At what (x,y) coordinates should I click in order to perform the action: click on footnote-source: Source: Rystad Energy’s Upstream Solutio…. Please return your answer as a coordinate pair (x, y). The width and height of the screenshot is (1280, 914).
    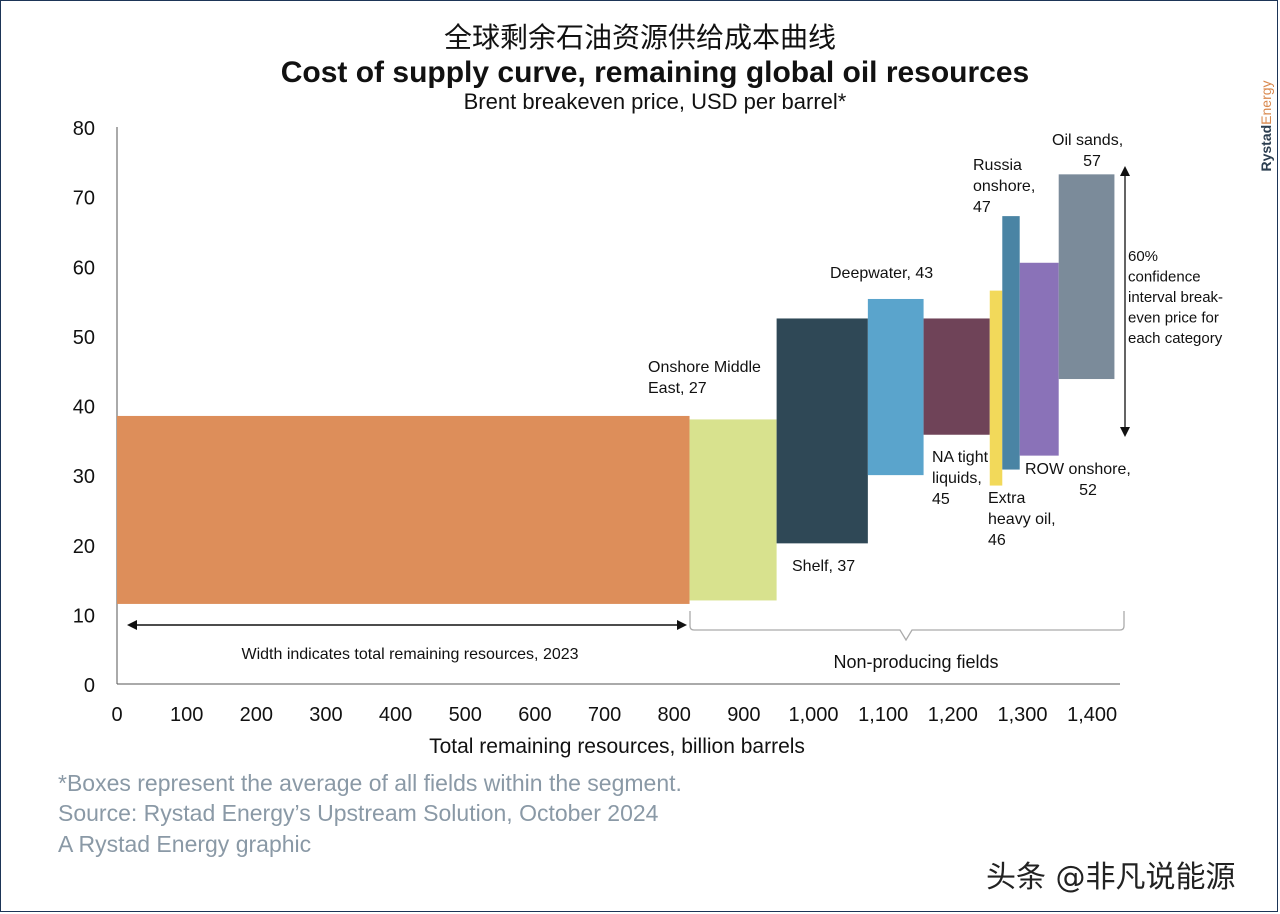
    Looking at the image, I should click on (358, 813).